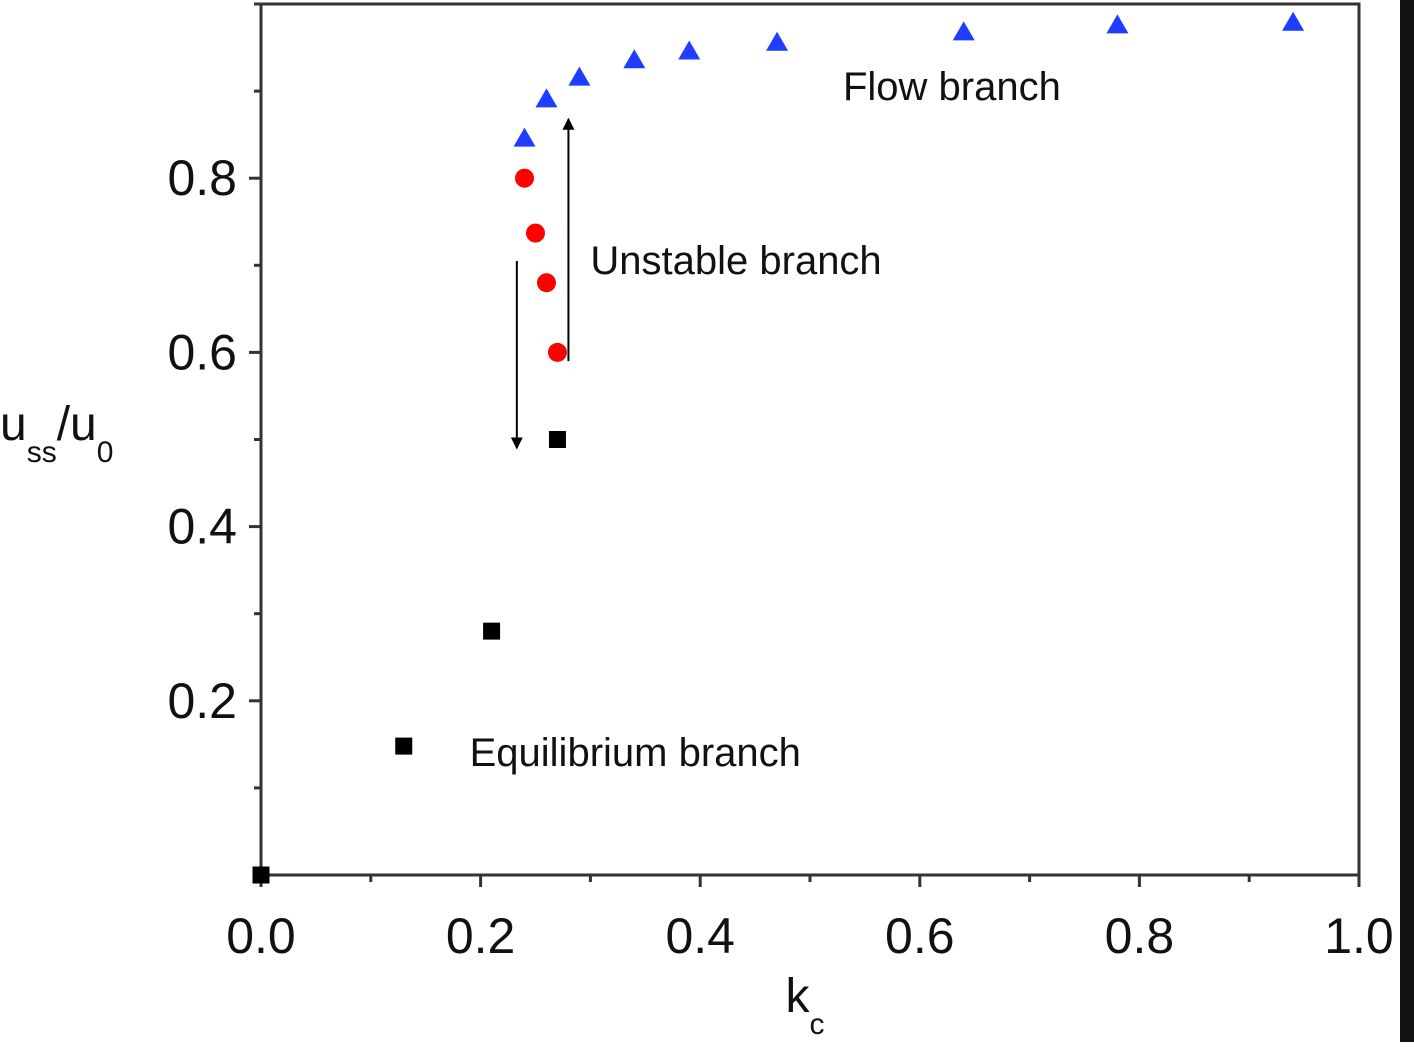  Describe the element at coordinates (817, 1024) in the screenshot. I see `x-axis-title-sub: c` at that location.